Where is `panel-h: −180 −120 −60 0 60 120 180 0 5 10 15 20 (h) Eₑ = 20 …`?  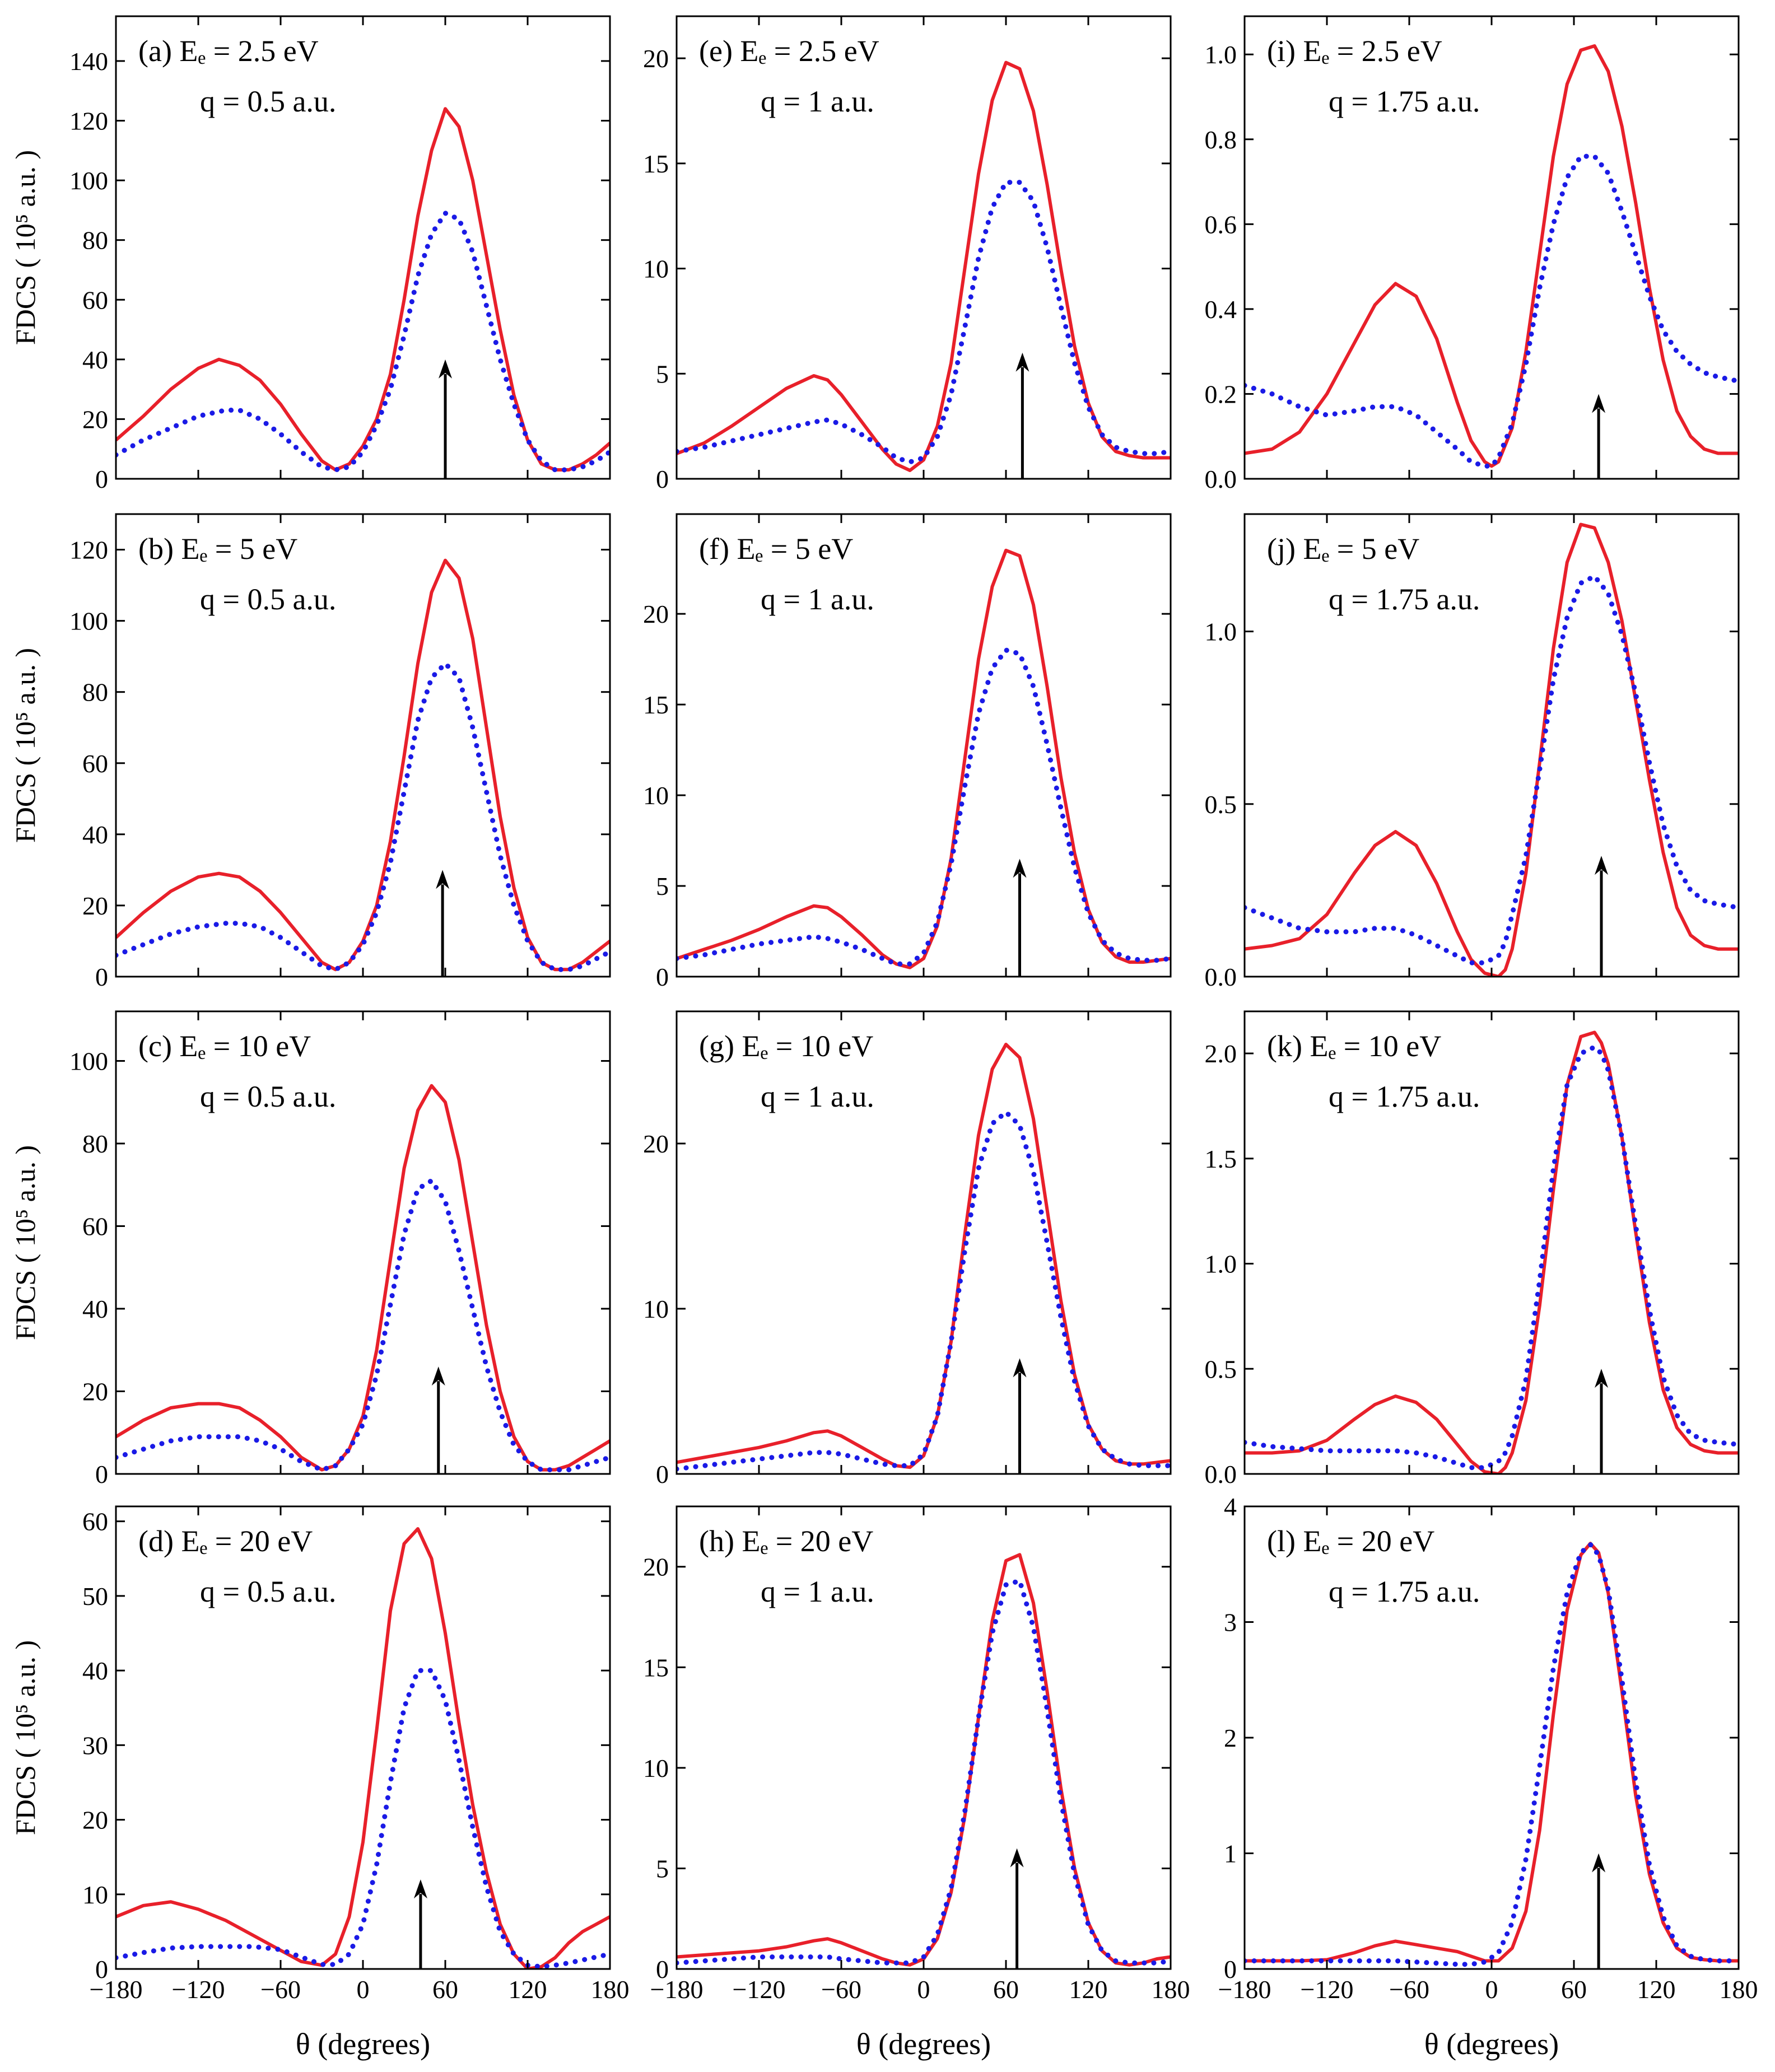 panel-h: −180 −120 −60 0 60 120 180 0 5 10 15 20 (h) Eₑ = 20 … is located at coordinates (916, 1755).